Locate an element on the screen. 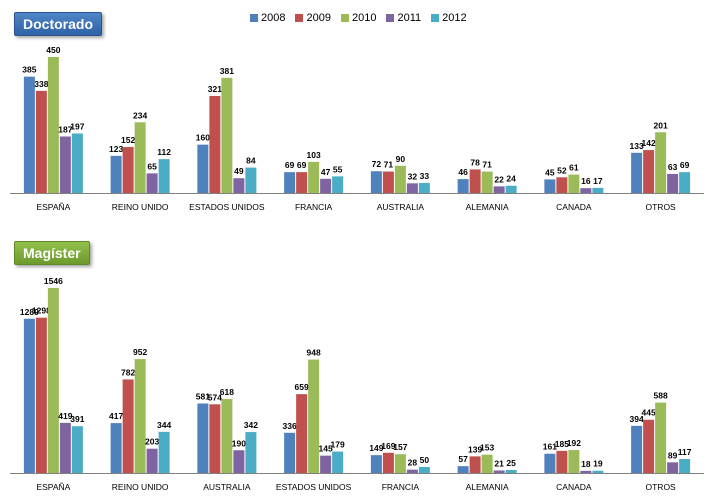  doctorado-data-label-canada-2009: 52 is located at coordinates (562, 170).